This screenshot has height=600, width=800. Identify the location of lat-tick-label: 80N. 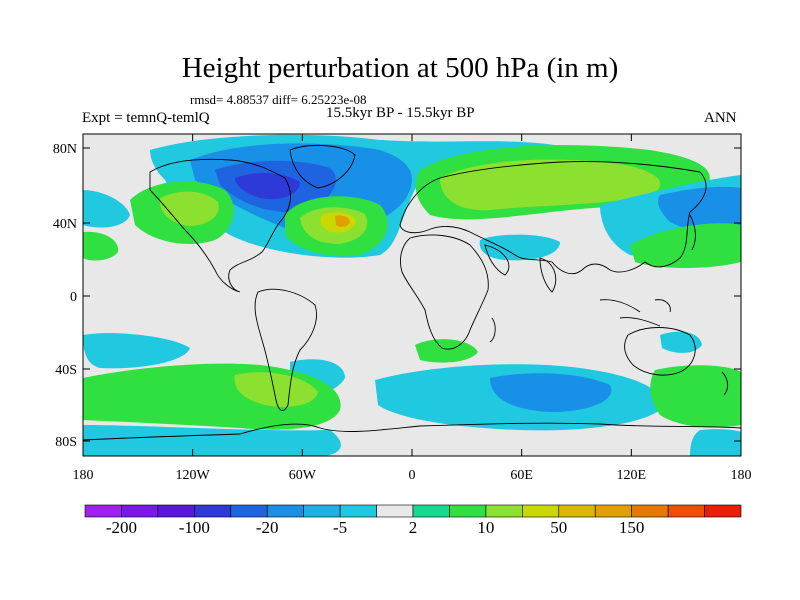
(65, 149).